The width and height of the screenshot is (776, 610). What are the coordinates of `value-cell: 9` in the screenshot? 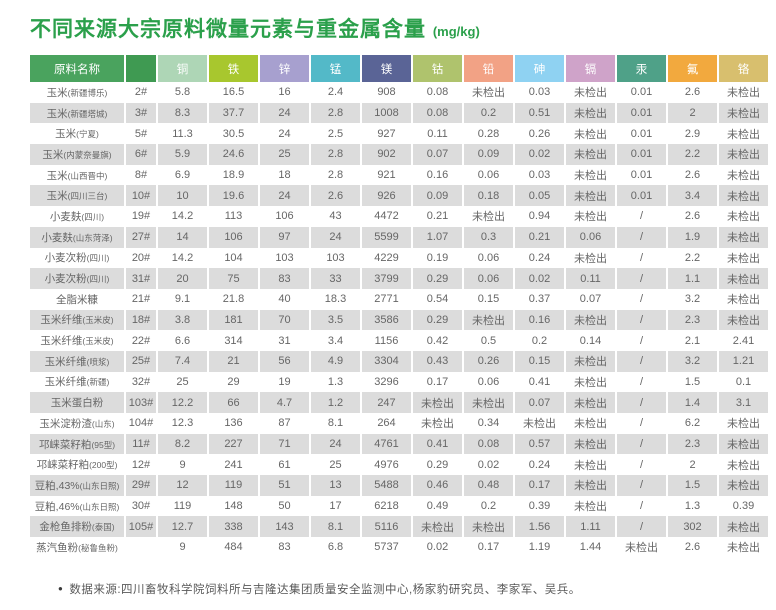 It's located at (182, 464).